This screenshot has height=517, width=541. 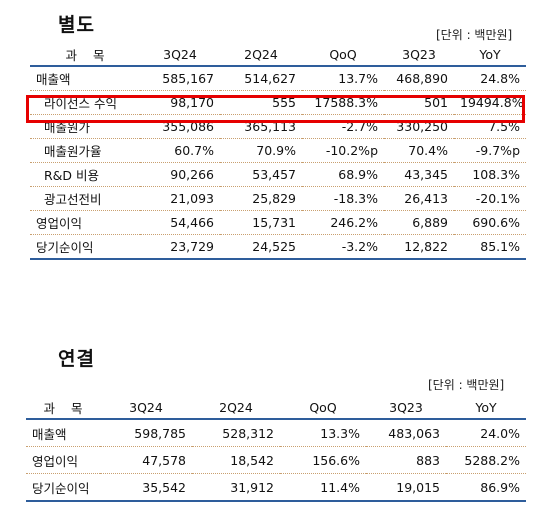 I want to click on table-row: 당기순이익 23,729 24,525 -3.2% 12,822 85.1%, so click(x=278, y=247).